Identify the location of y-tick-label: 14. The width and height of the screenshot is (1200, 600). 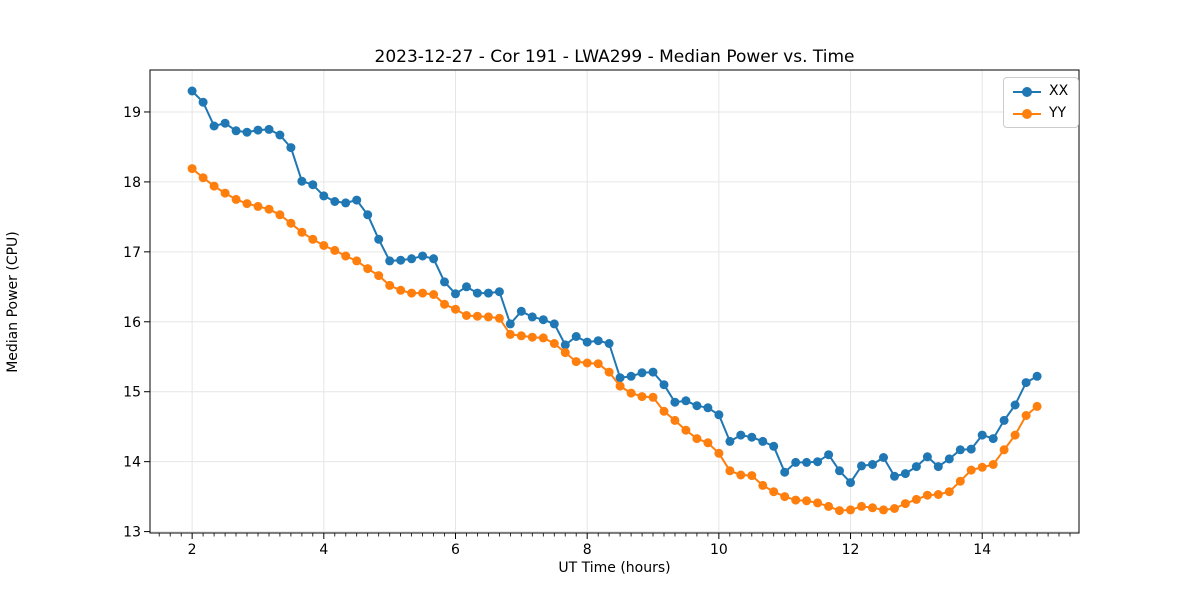
(132, 463).